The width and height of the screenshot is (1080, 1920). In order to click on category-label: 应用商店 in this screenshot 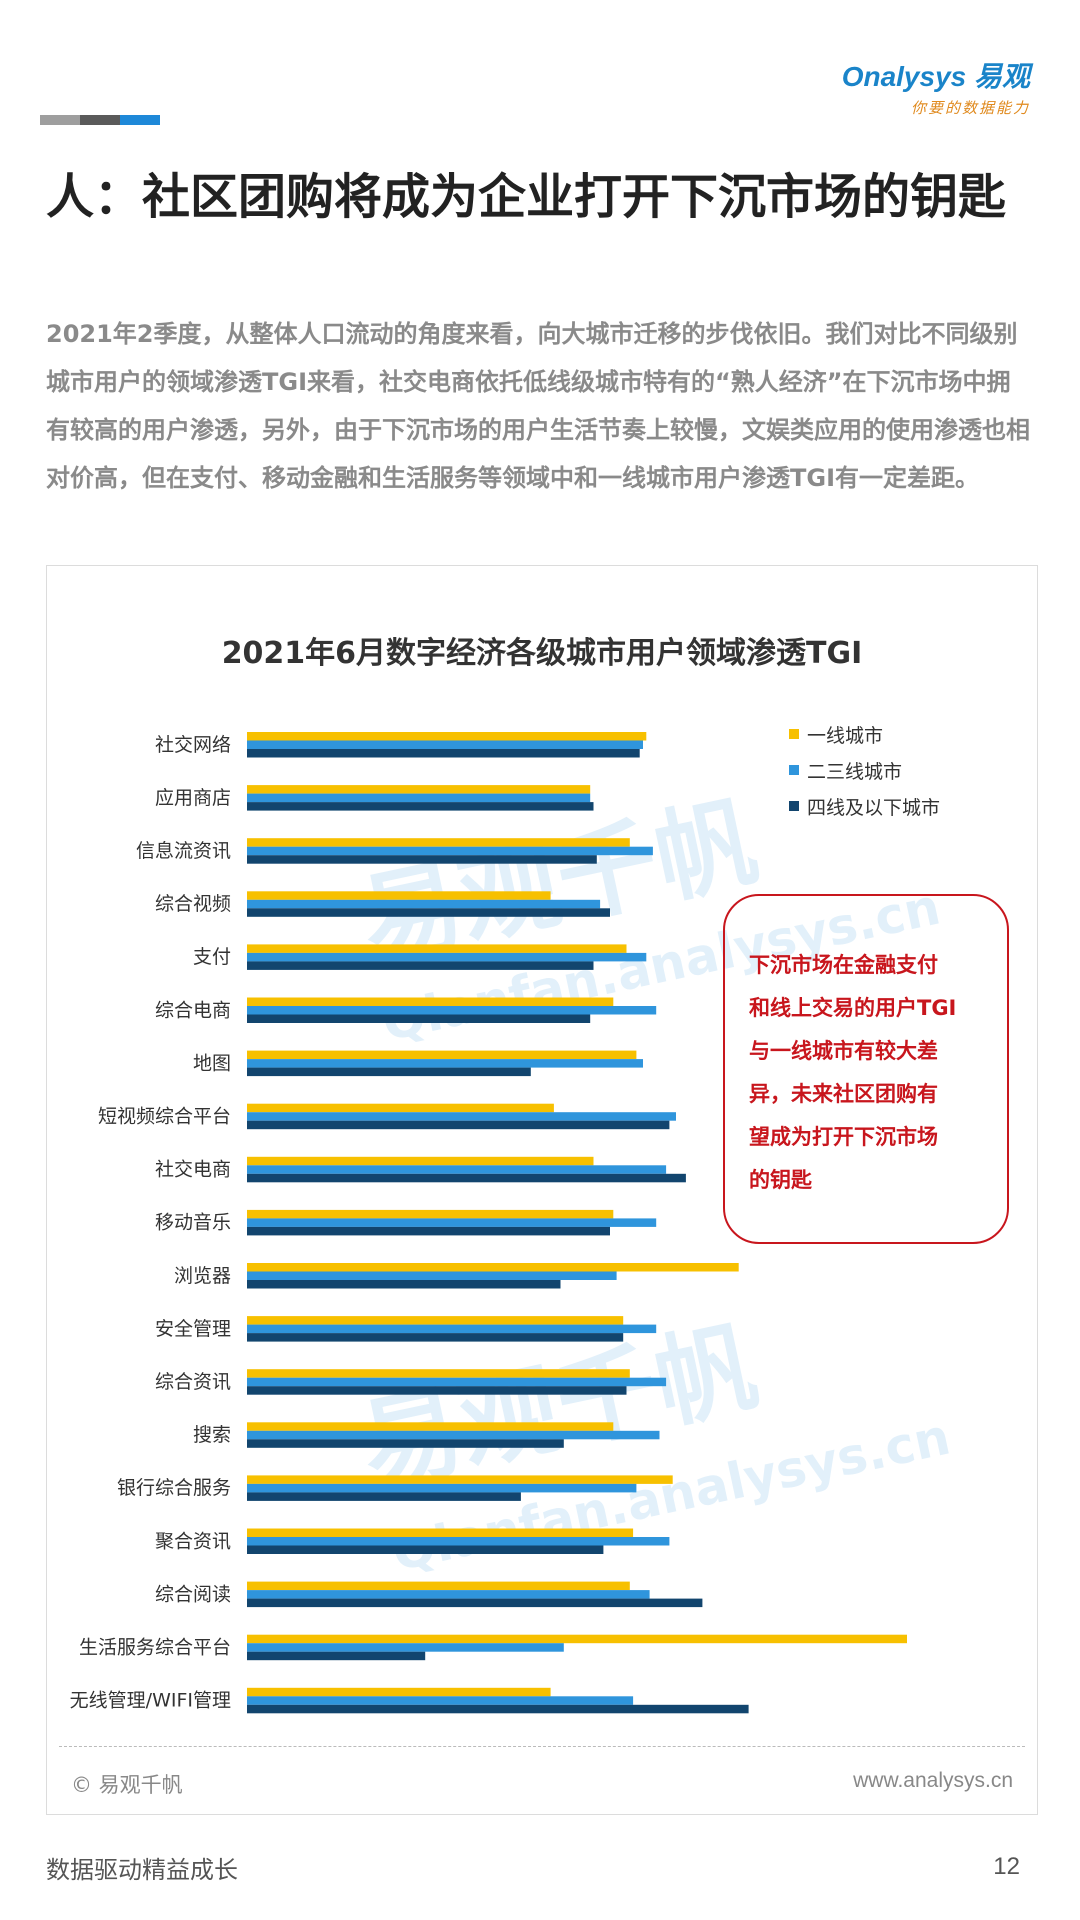, I will do `click(193, 798)`.